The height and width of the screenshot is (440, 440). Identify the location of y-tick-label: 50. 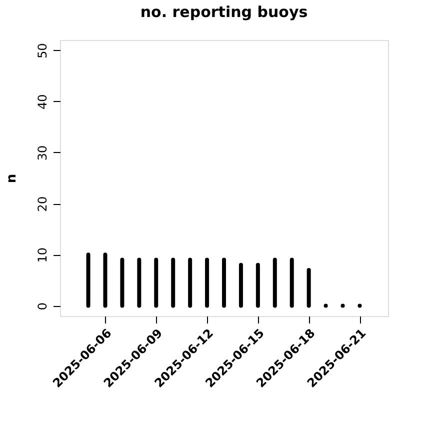
(43, 50).